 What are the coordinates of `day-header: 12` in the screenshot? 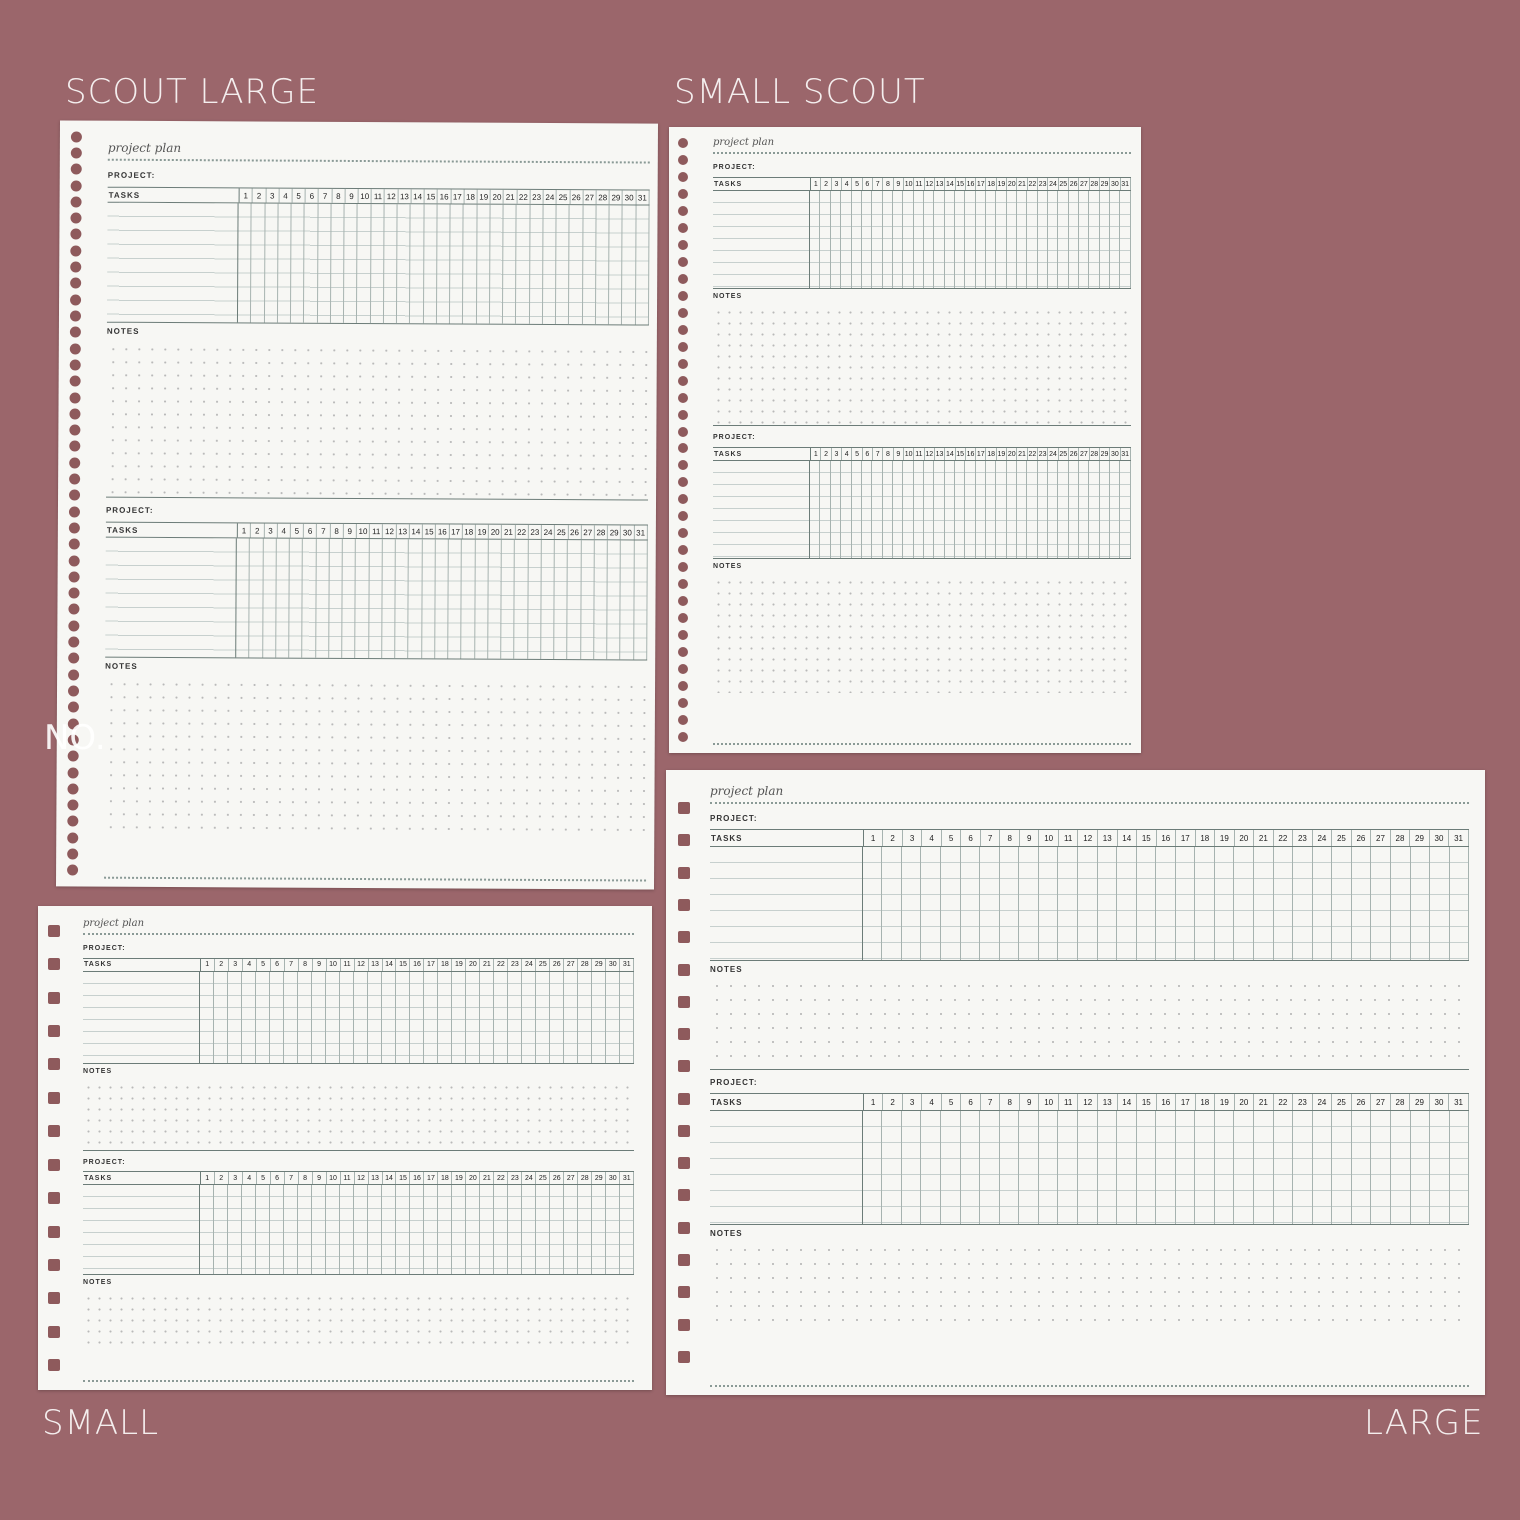 It's located at (1088, 838).